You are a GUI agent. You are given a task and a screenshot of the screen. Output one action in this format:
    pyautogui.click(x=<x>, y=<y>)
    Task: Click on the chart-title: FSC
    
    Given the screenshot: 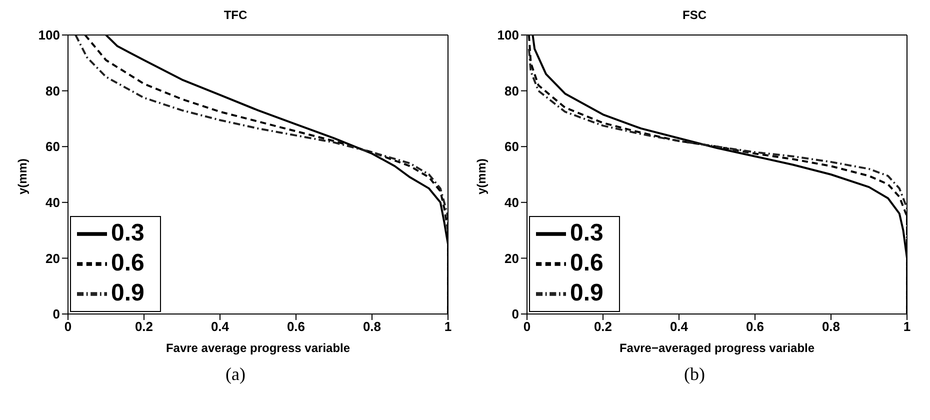 What is the action you would take?
    pyautogui.click(x=695, y=16)
    